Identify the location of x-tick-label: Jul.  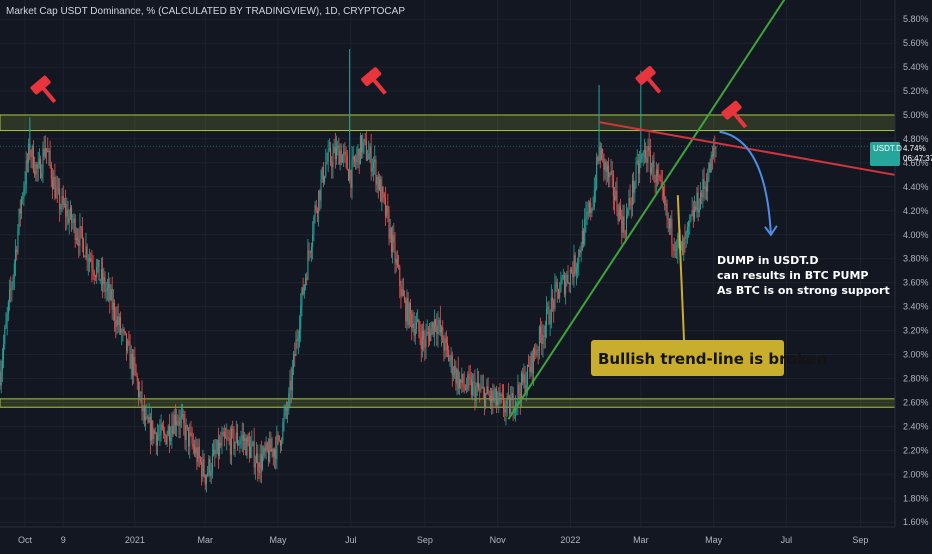
(787, 540).